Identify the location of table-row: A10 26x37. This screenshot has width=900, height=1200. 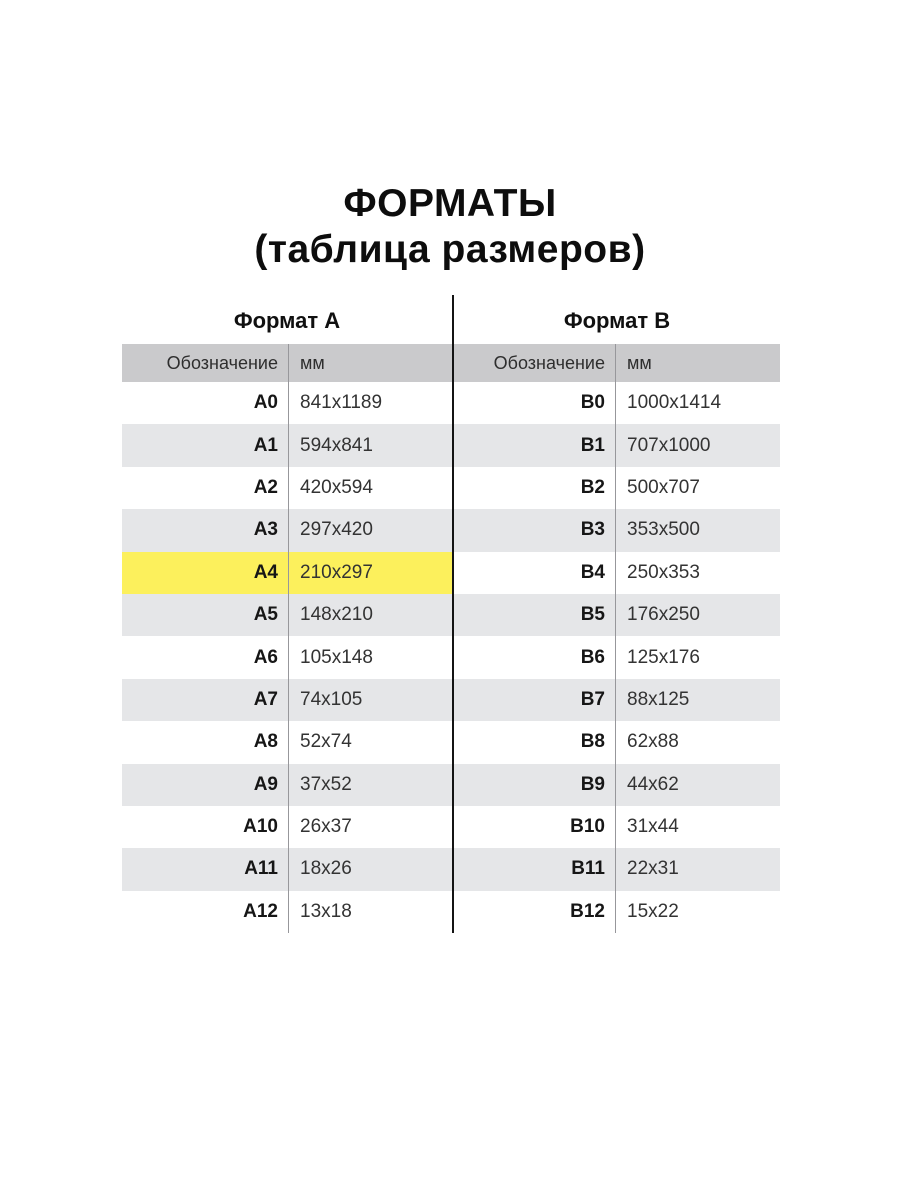
(287, 827).